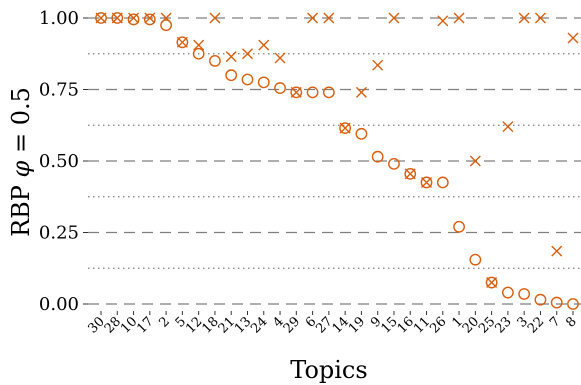  Describe the element at coordinates (328, 370) in the screenshot. I see `x-axis-title: Topics` at that location.